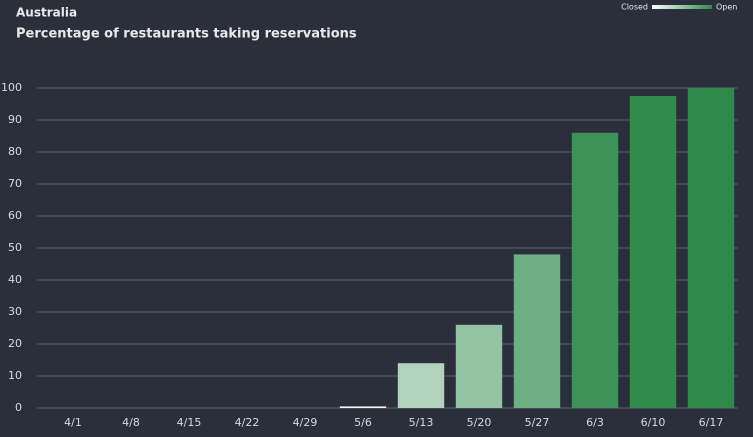 Image resolution: width=753 pixels, height=437 pixels. What do you see at coordinates (15, 151) in the screenshot?
I see `y-tick-label: 80` at bounding box center [15, 151].